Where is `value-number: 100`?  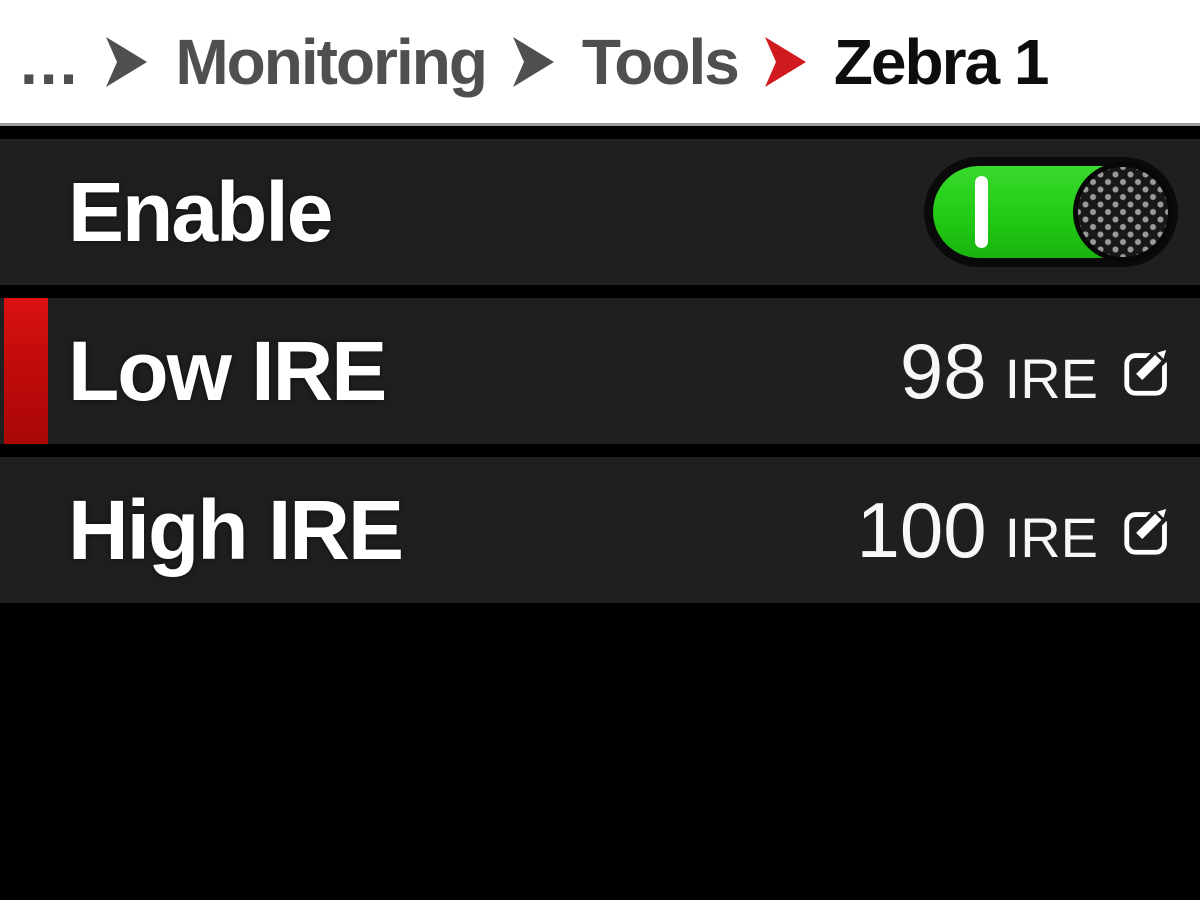
value-number: 100 is located at coordinates (921, 529).